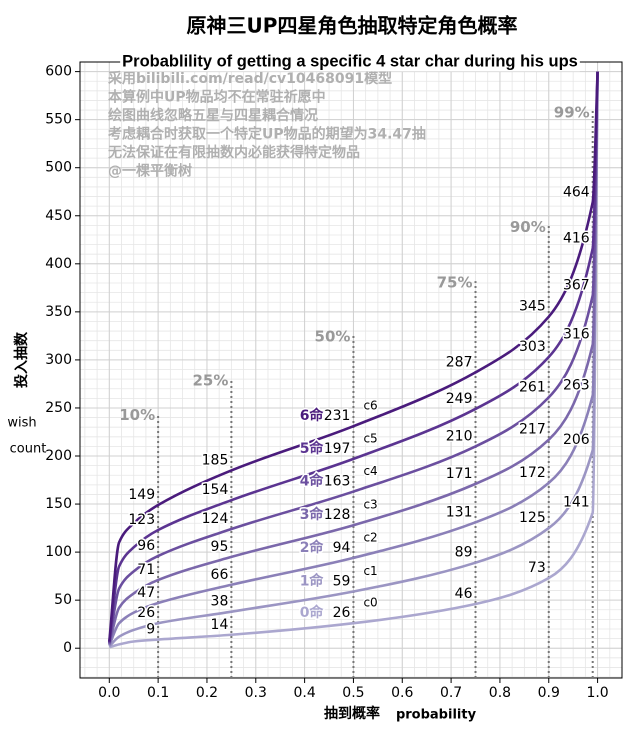 The height and width of the screenshot is (739, 640). Describe the element at coordinates (500, 693) in the screenshot. I see `x-tick-label: 0.8` at that location.